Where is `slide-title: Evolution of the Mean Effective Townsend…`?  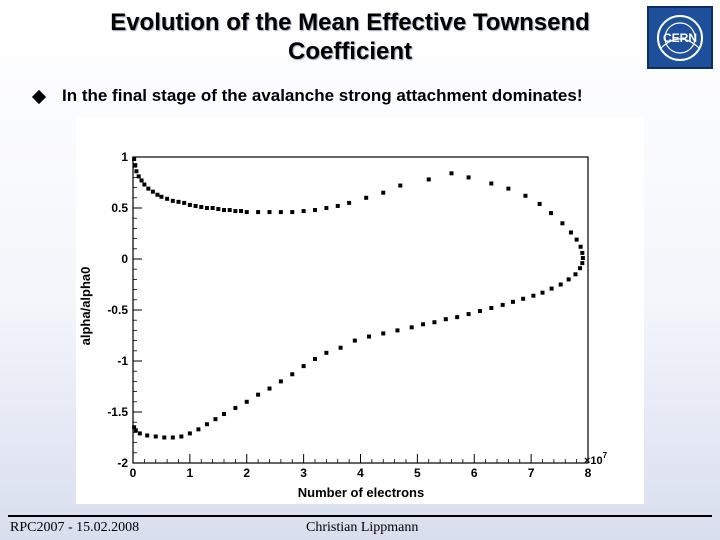
slide-title: Evolution of the Mean Effective Townsend… is located at coordinates (350, 37).